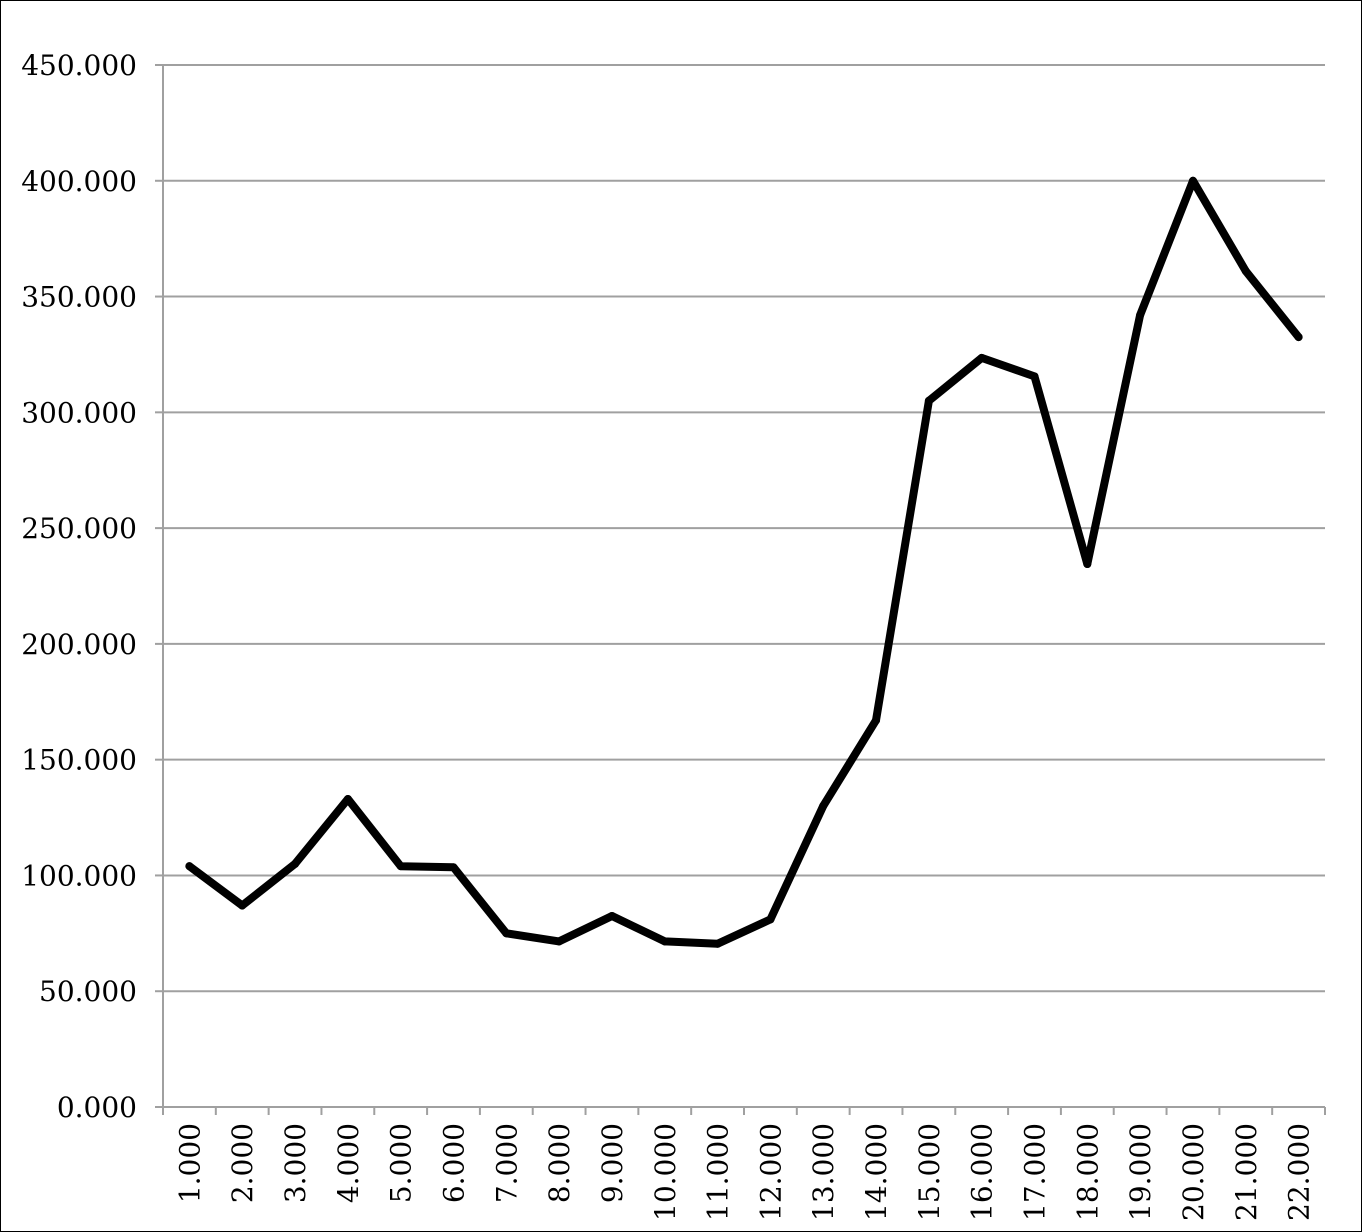 Image resolution: width=1362 pixels, height=1232 pixels. Describe the element at coordinates (97, 1107) in the screenshot. I see `y-tick-label: 0.000` at that location.